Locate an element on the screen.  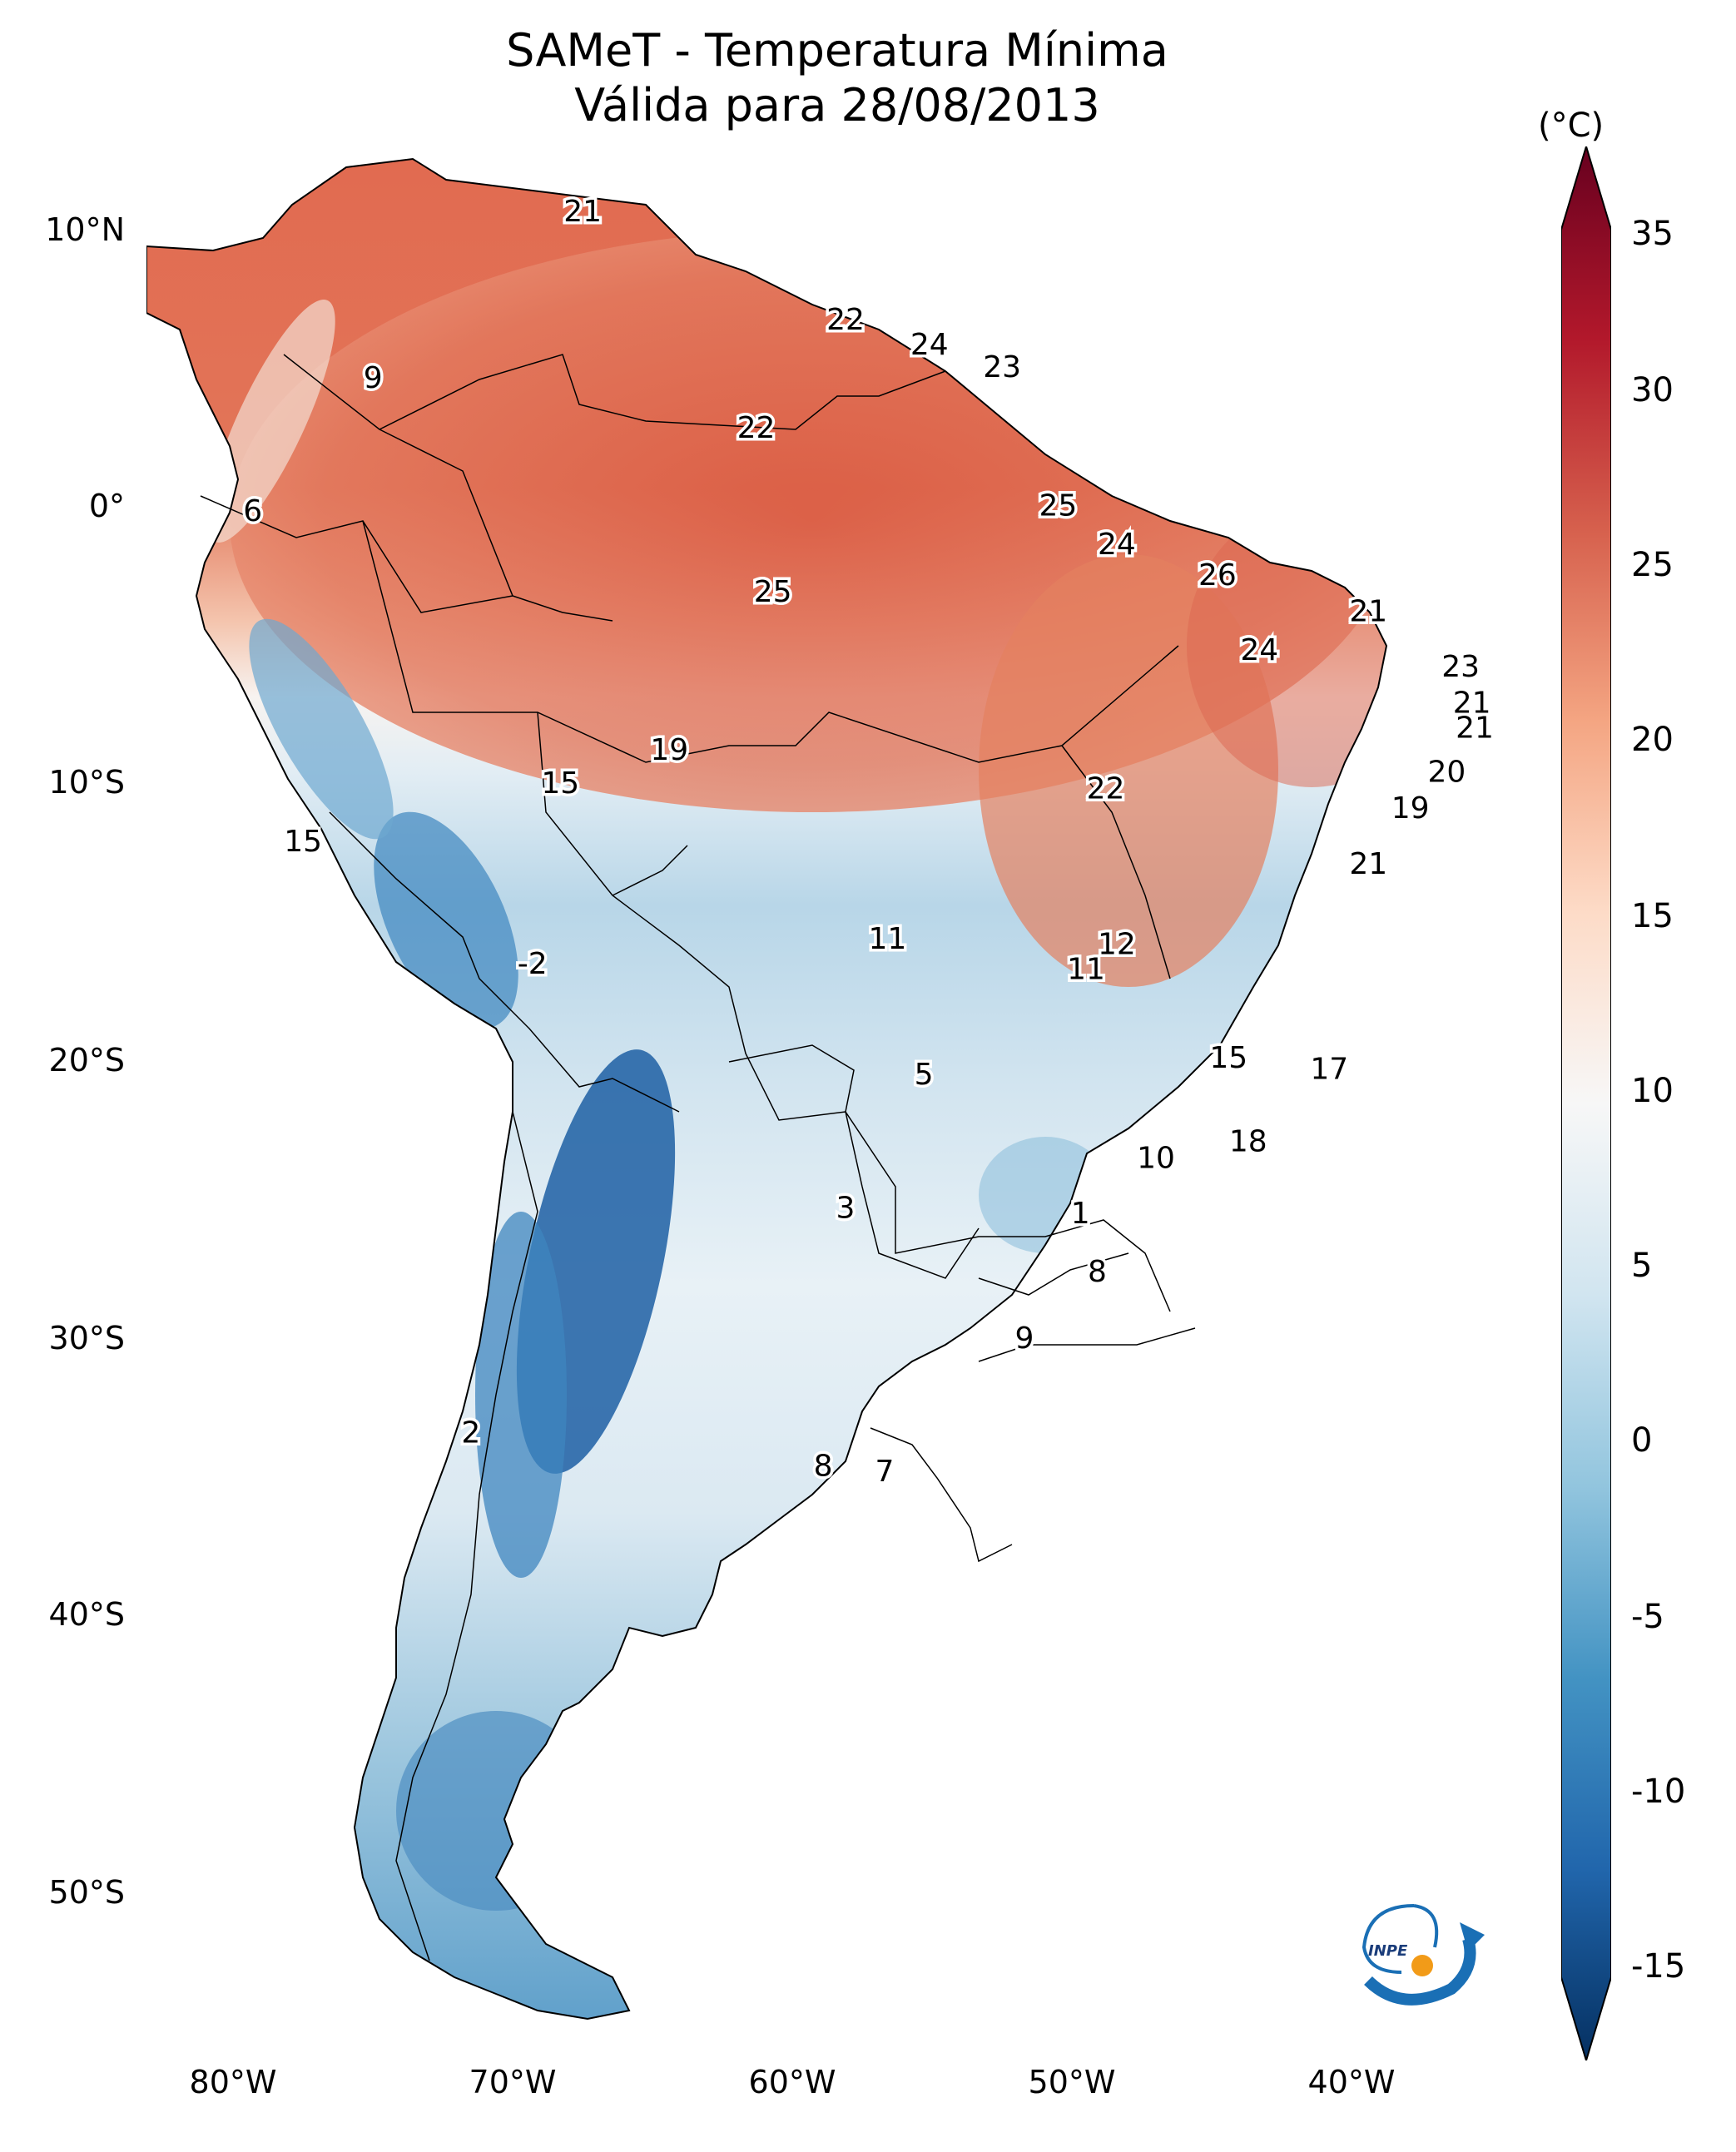
lon-label-40w: 40°W is located at coordinates (1352, 2082).